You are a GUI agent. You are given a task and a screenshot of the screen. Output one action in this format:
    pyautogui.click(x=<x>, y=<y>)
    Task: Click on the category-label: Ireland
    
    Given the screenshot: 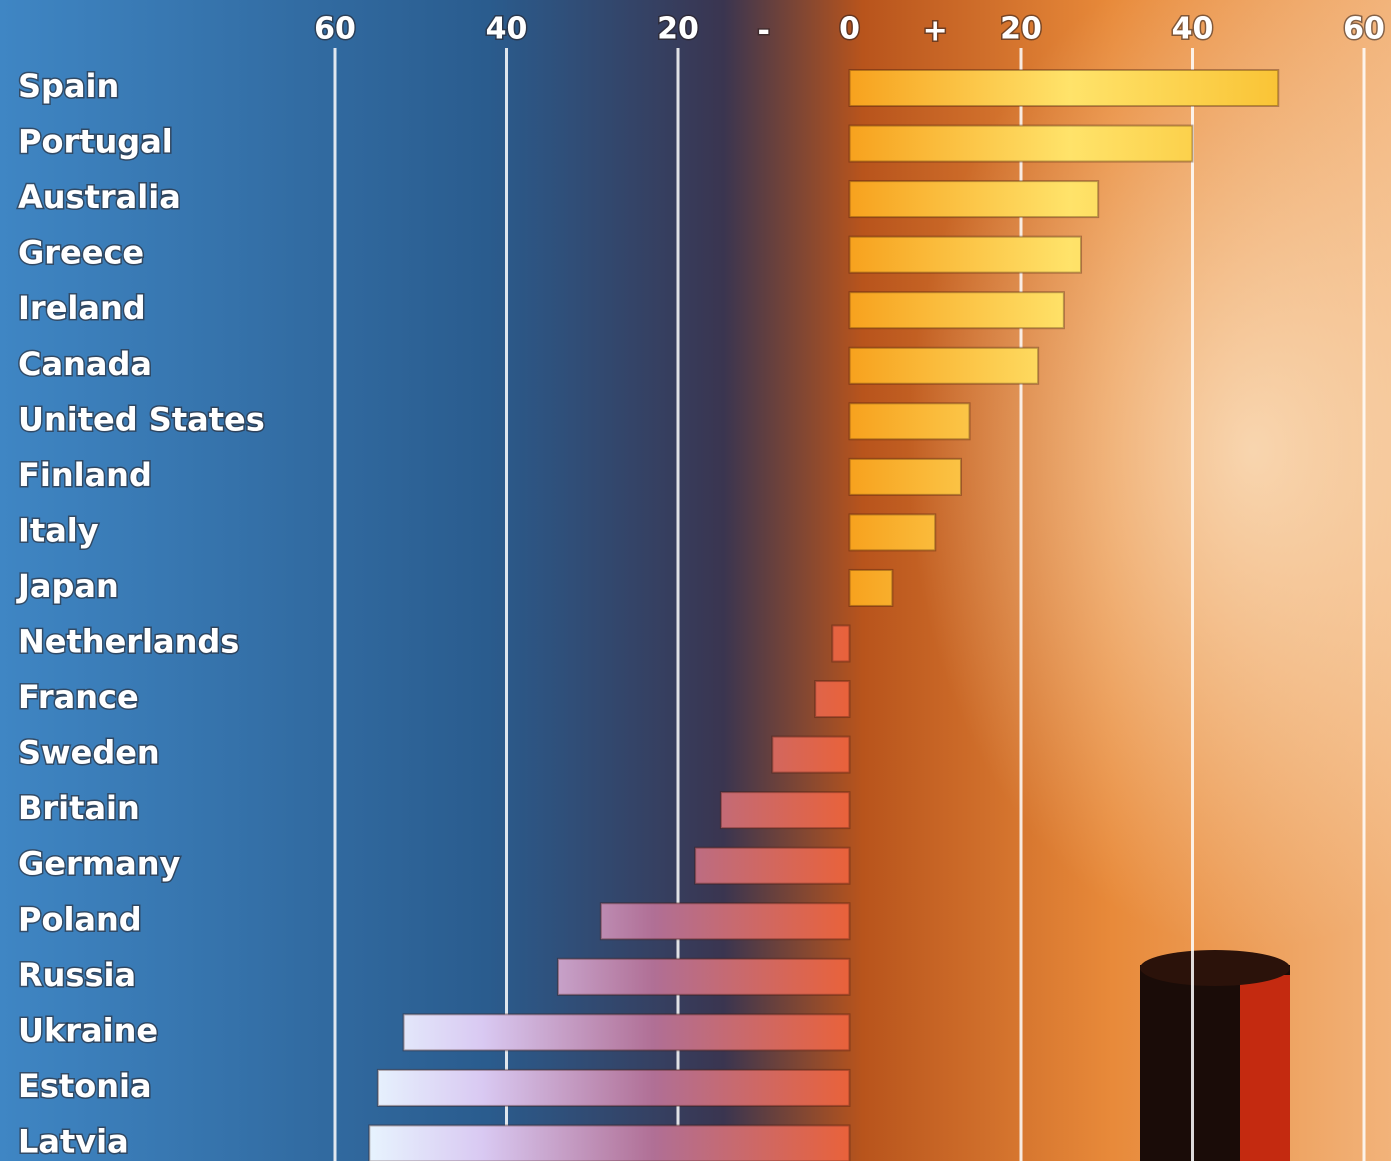 What is the action you would take?
    pyautogui.click(x=82, y=308)
    